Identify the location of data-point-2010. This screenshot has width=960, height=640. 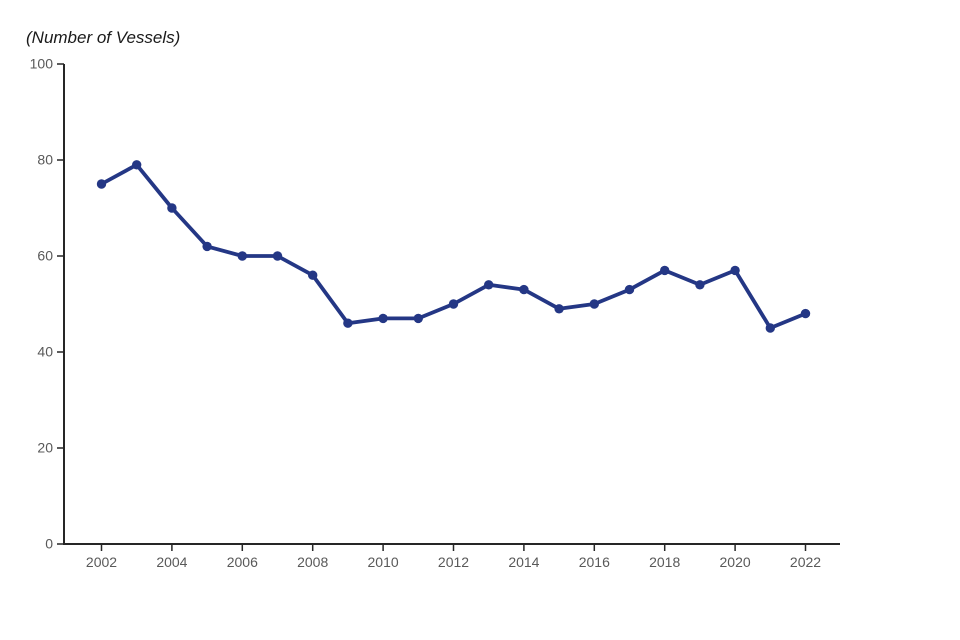
(383, 318).